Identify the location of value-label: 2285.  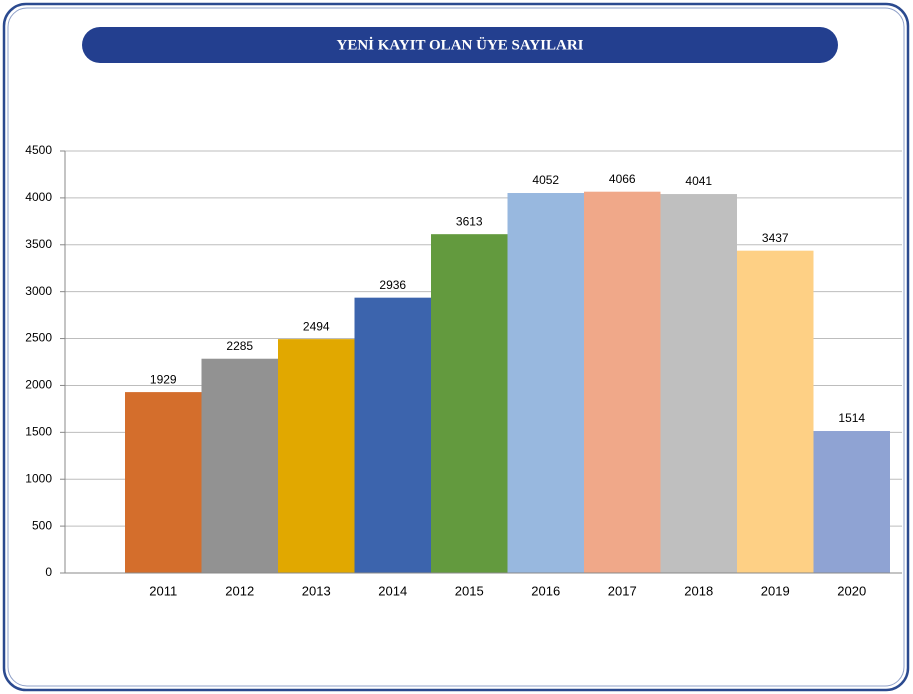
(239, 346).